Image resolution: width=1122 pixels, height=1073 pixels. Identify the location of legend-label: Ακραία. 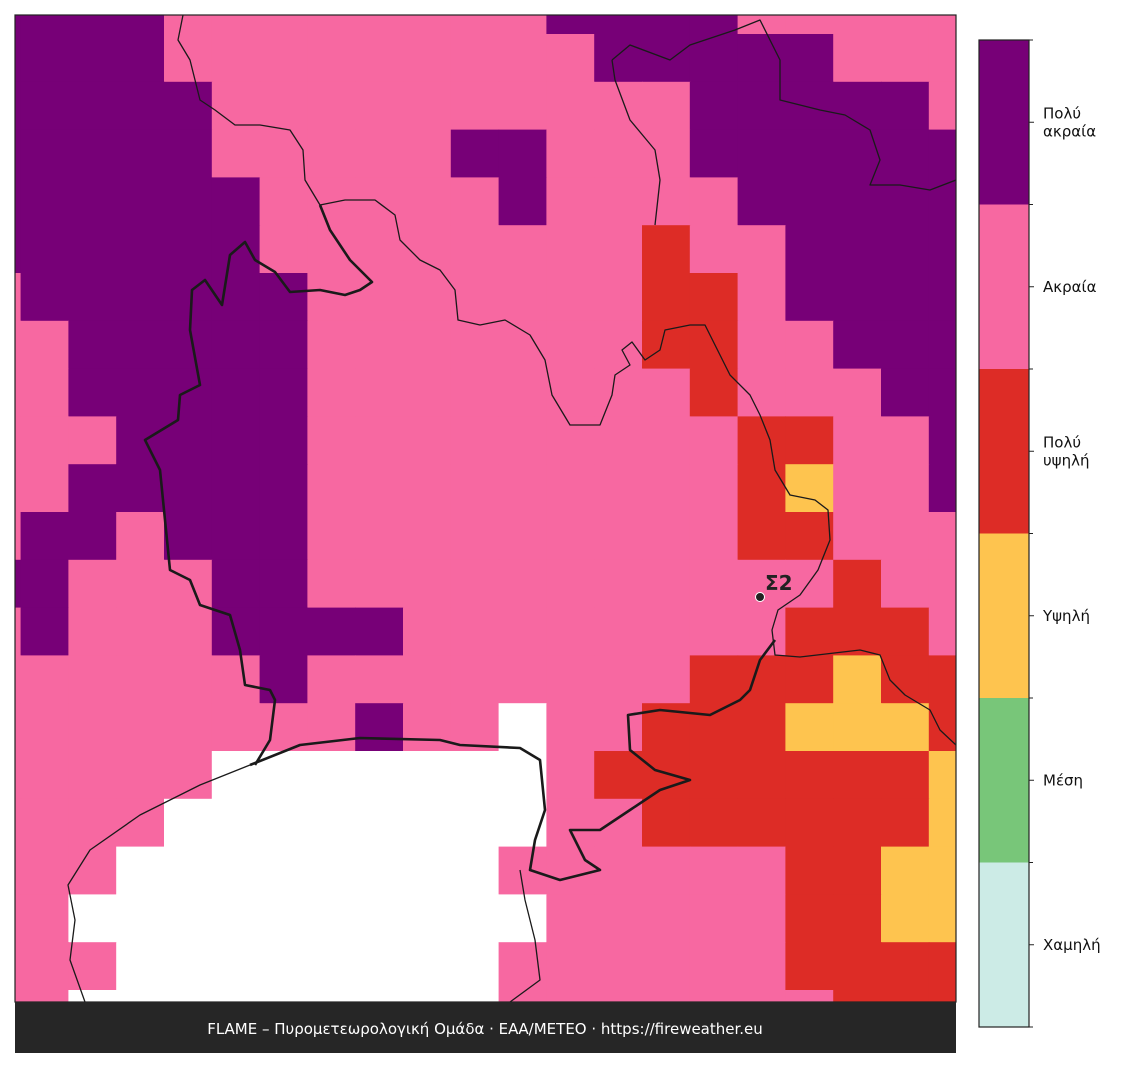
(1070, 287).